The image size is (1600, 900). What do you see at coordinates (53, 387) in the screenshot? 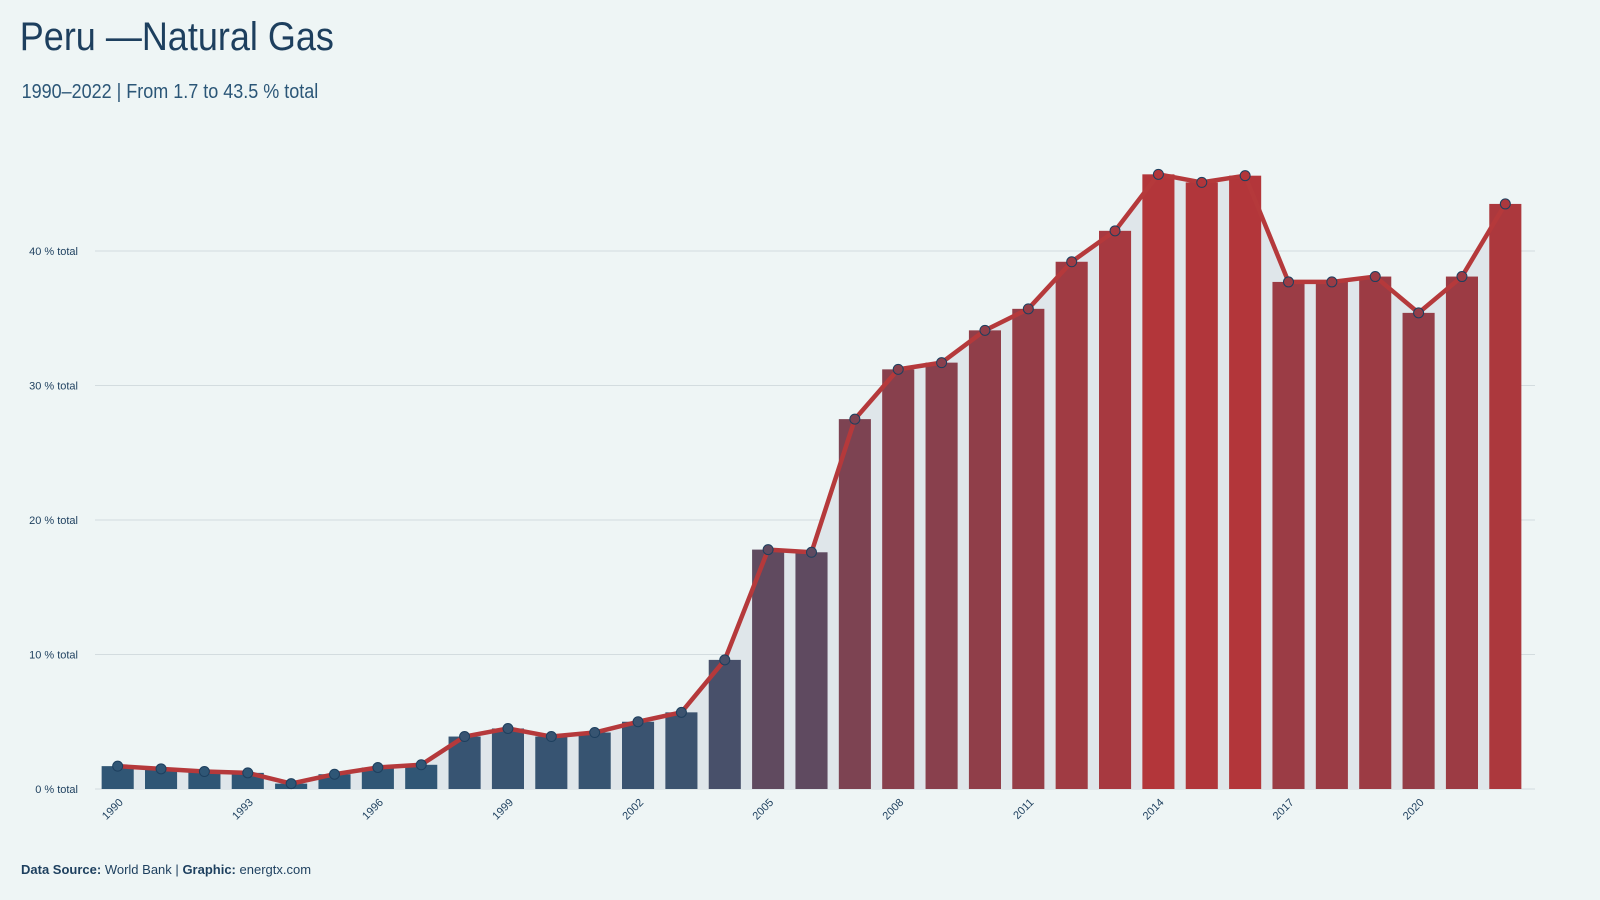
I see `y-tick-label: 30 % total` at bounding box center [53, 387].